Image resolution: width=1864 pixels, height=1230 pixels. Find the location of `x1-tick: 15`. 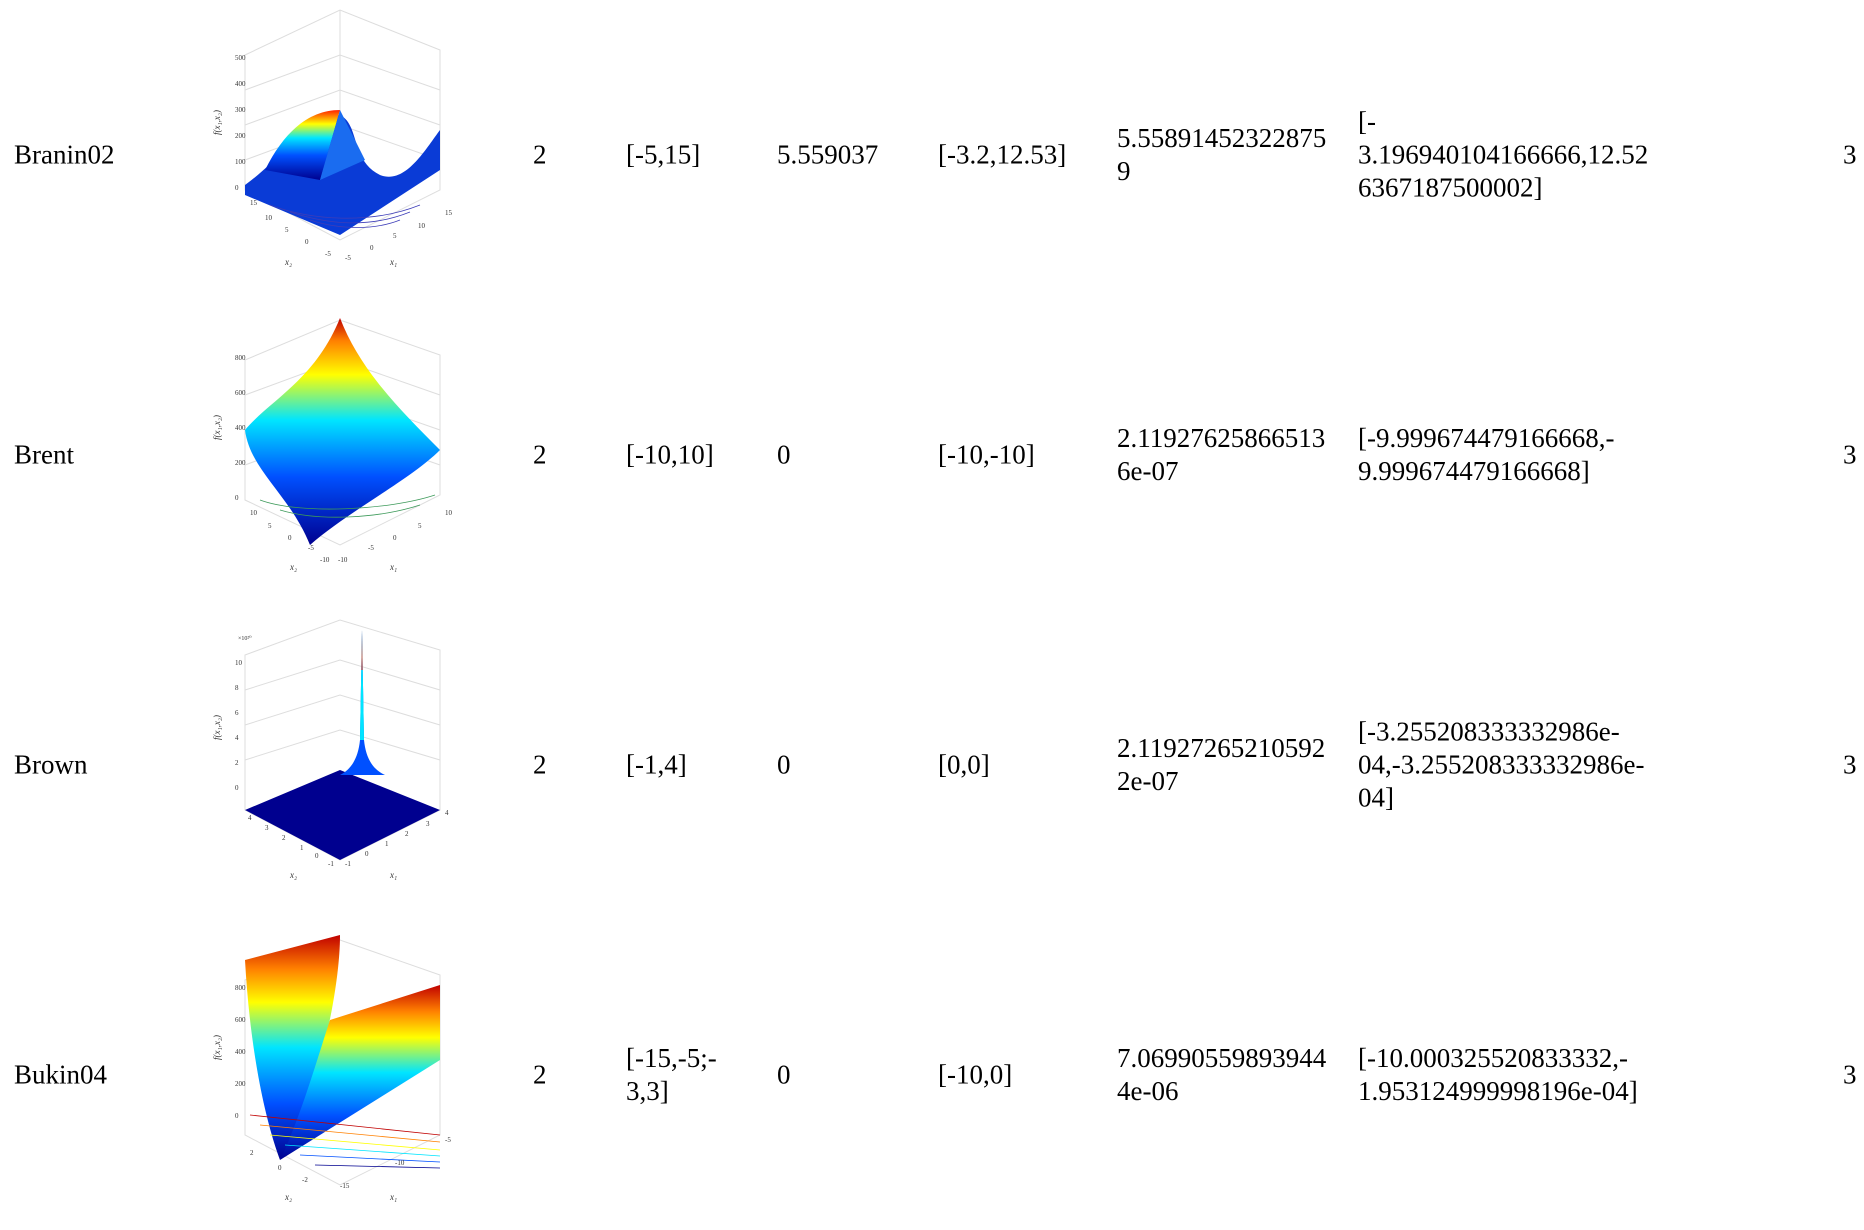

x1-tick: 15 is located at coordinates (449, 213).